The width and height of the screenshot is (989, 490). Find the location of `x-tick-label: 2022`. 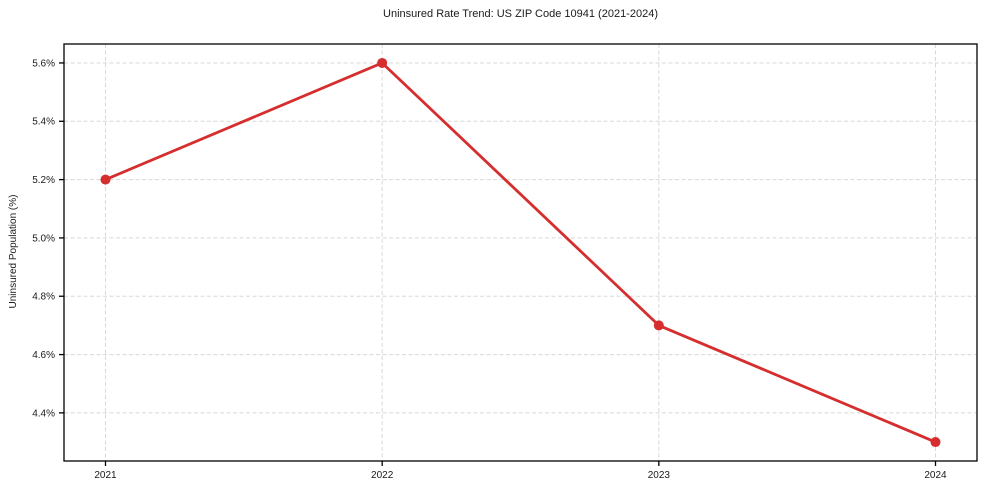

x-tick-label: 2022 is located at coordinates (382, 475).